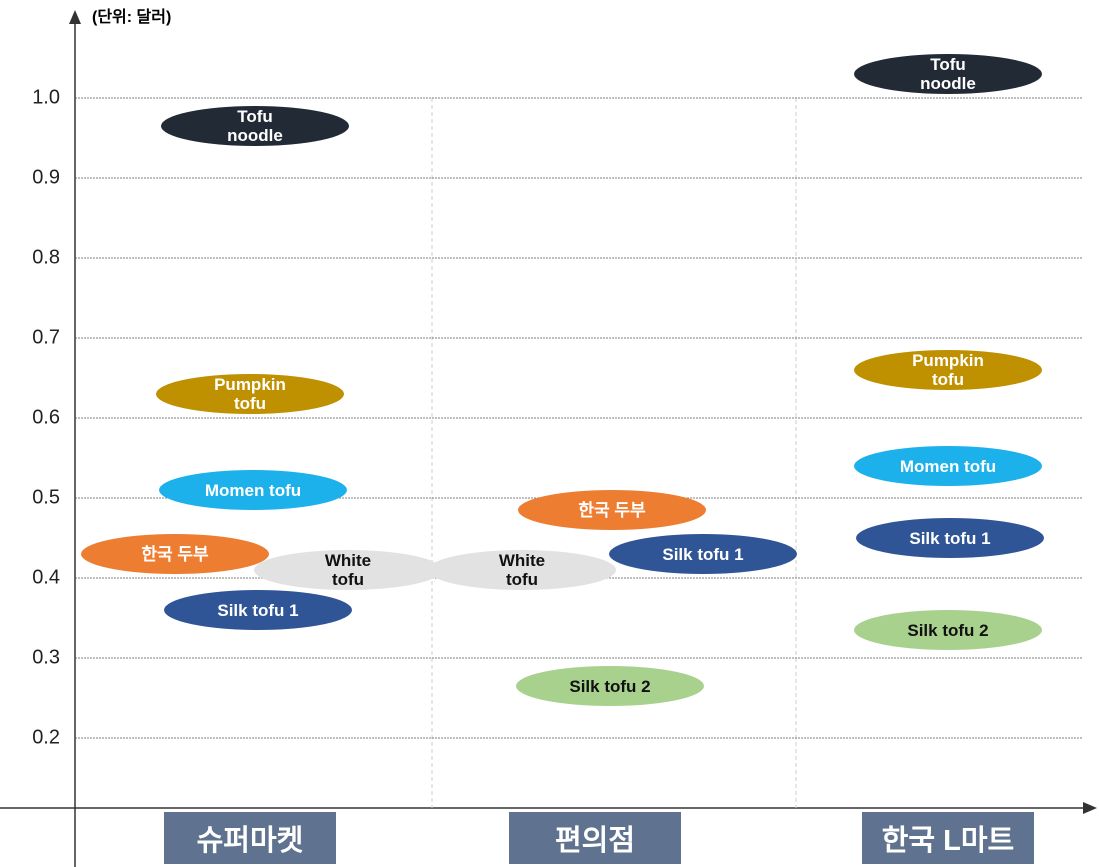 This screenshot has height=867, width=1099. I want to click on y-tick-label: 1.0, so click(46, 97).